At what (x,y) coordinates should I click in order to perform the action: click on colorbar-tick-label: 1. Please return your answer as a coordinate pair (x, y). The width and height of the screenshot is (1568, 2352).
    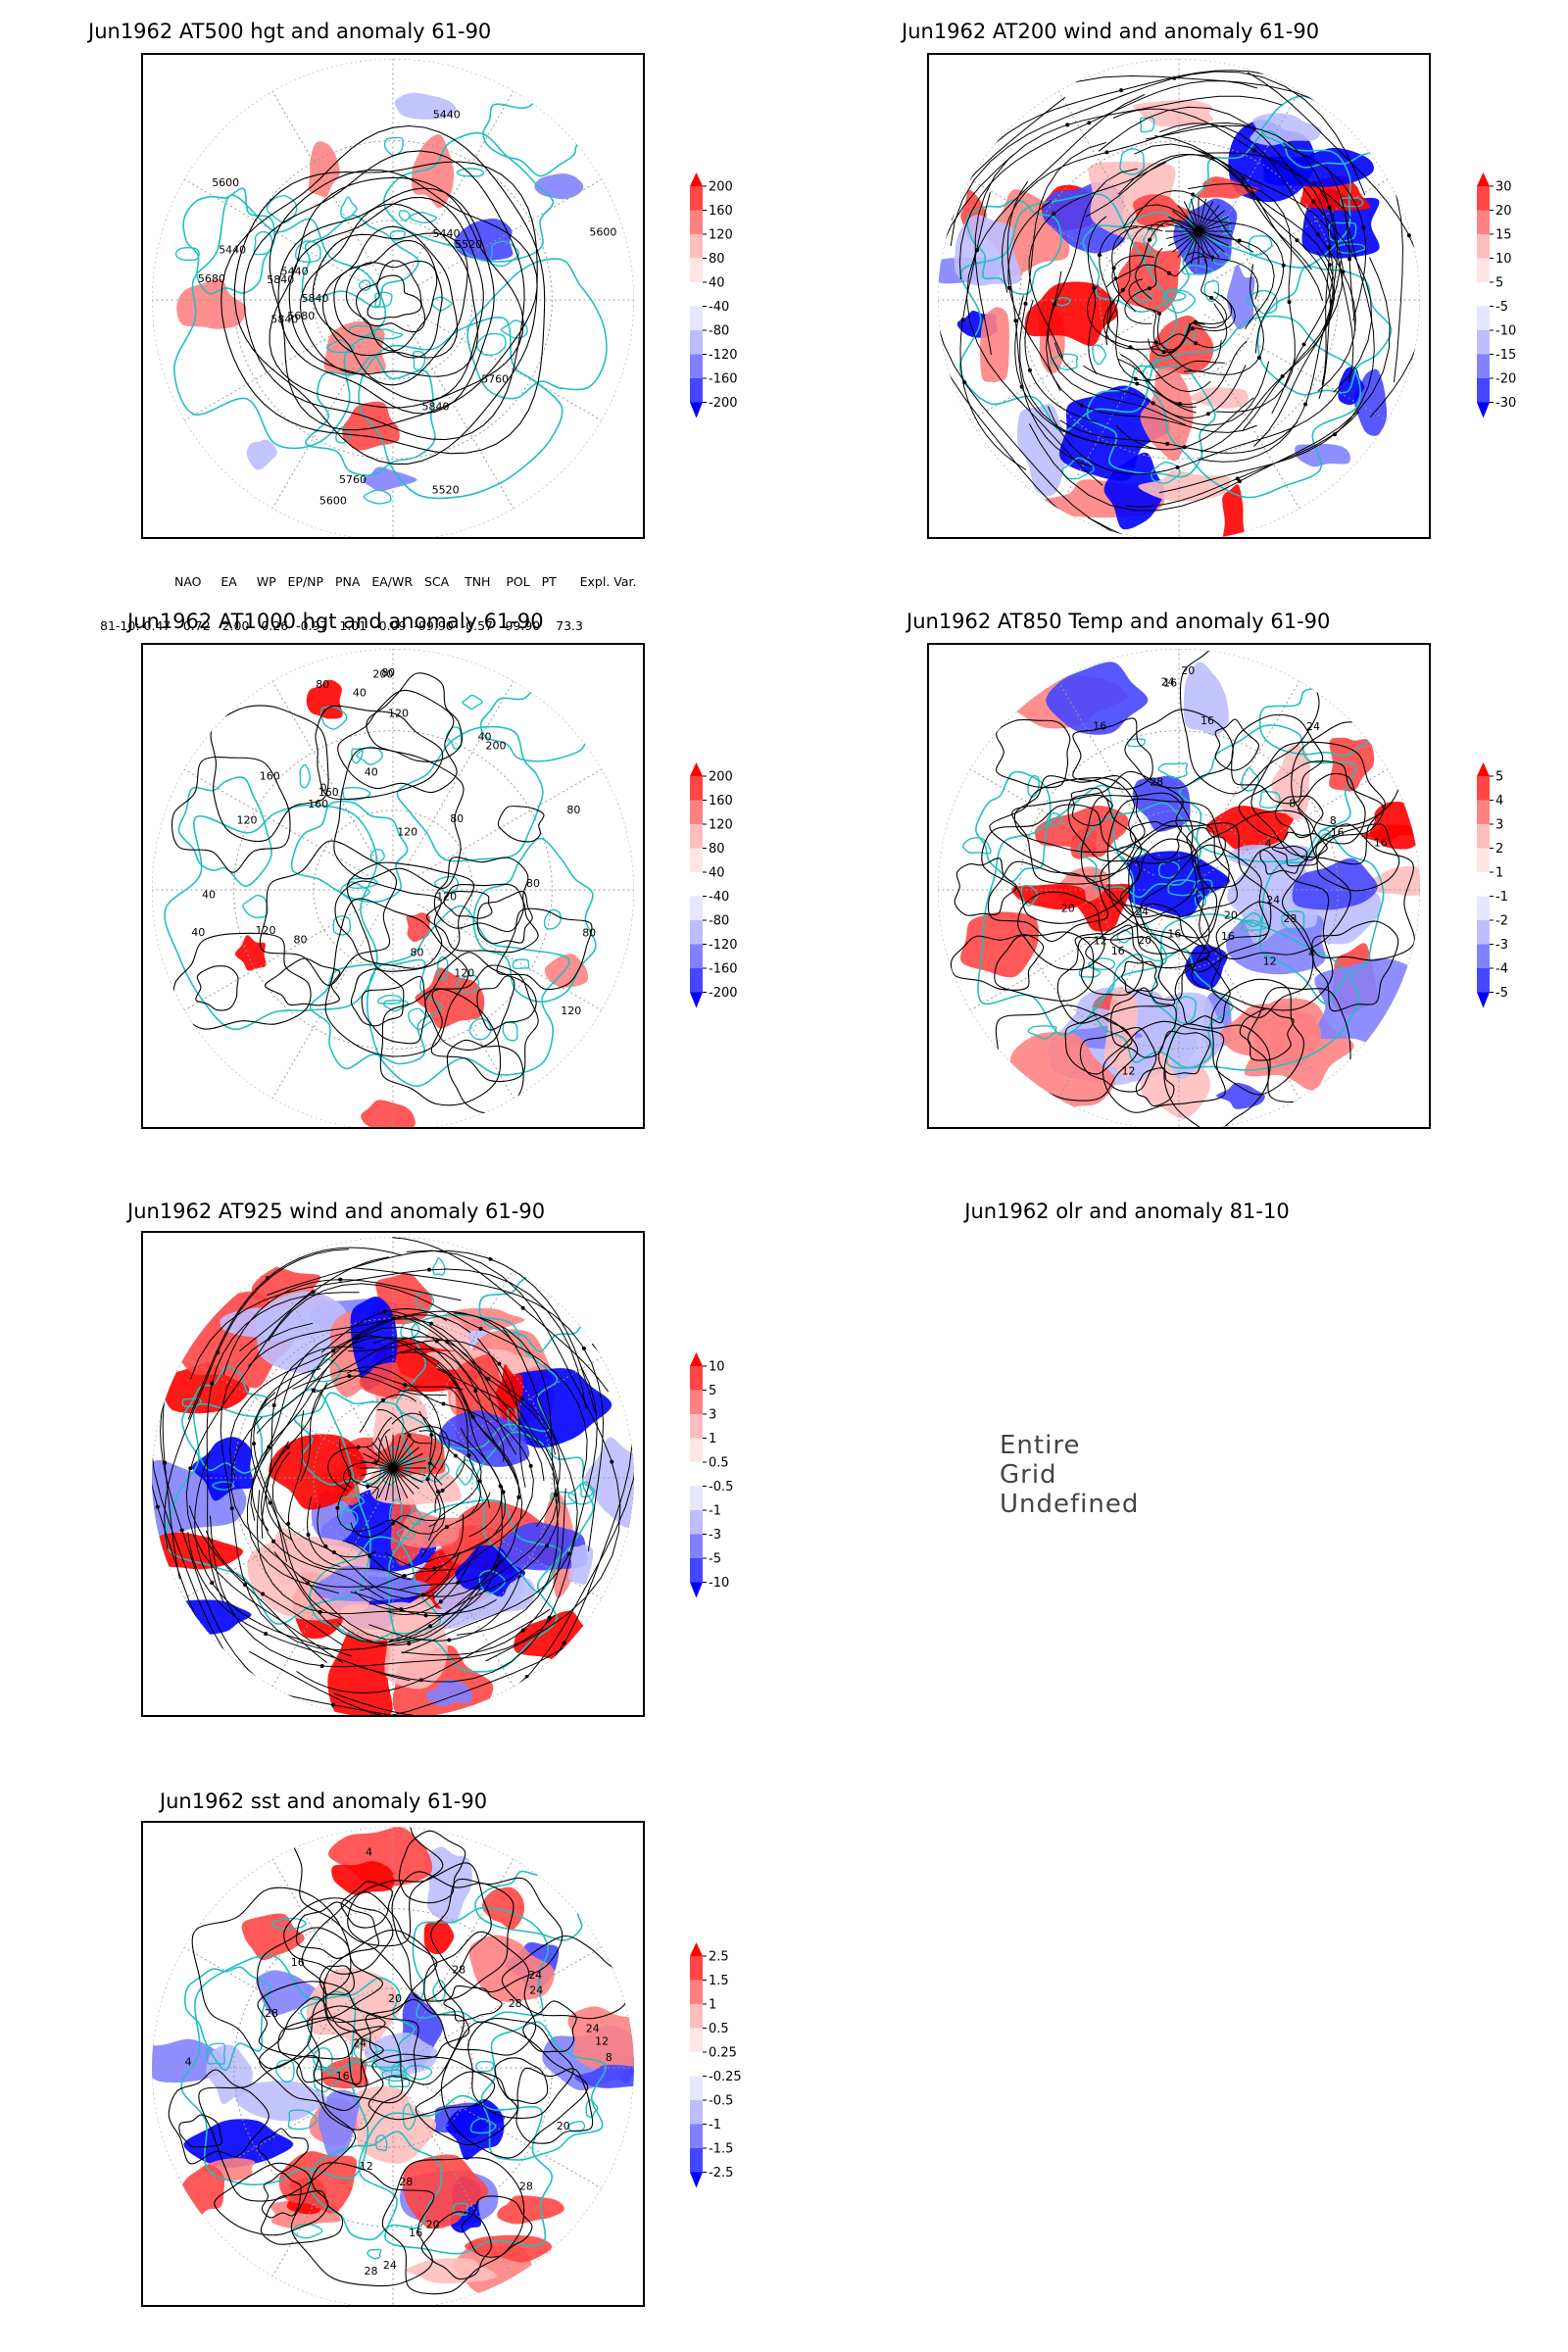
    Looking at the image, I should click on (712, 2005).